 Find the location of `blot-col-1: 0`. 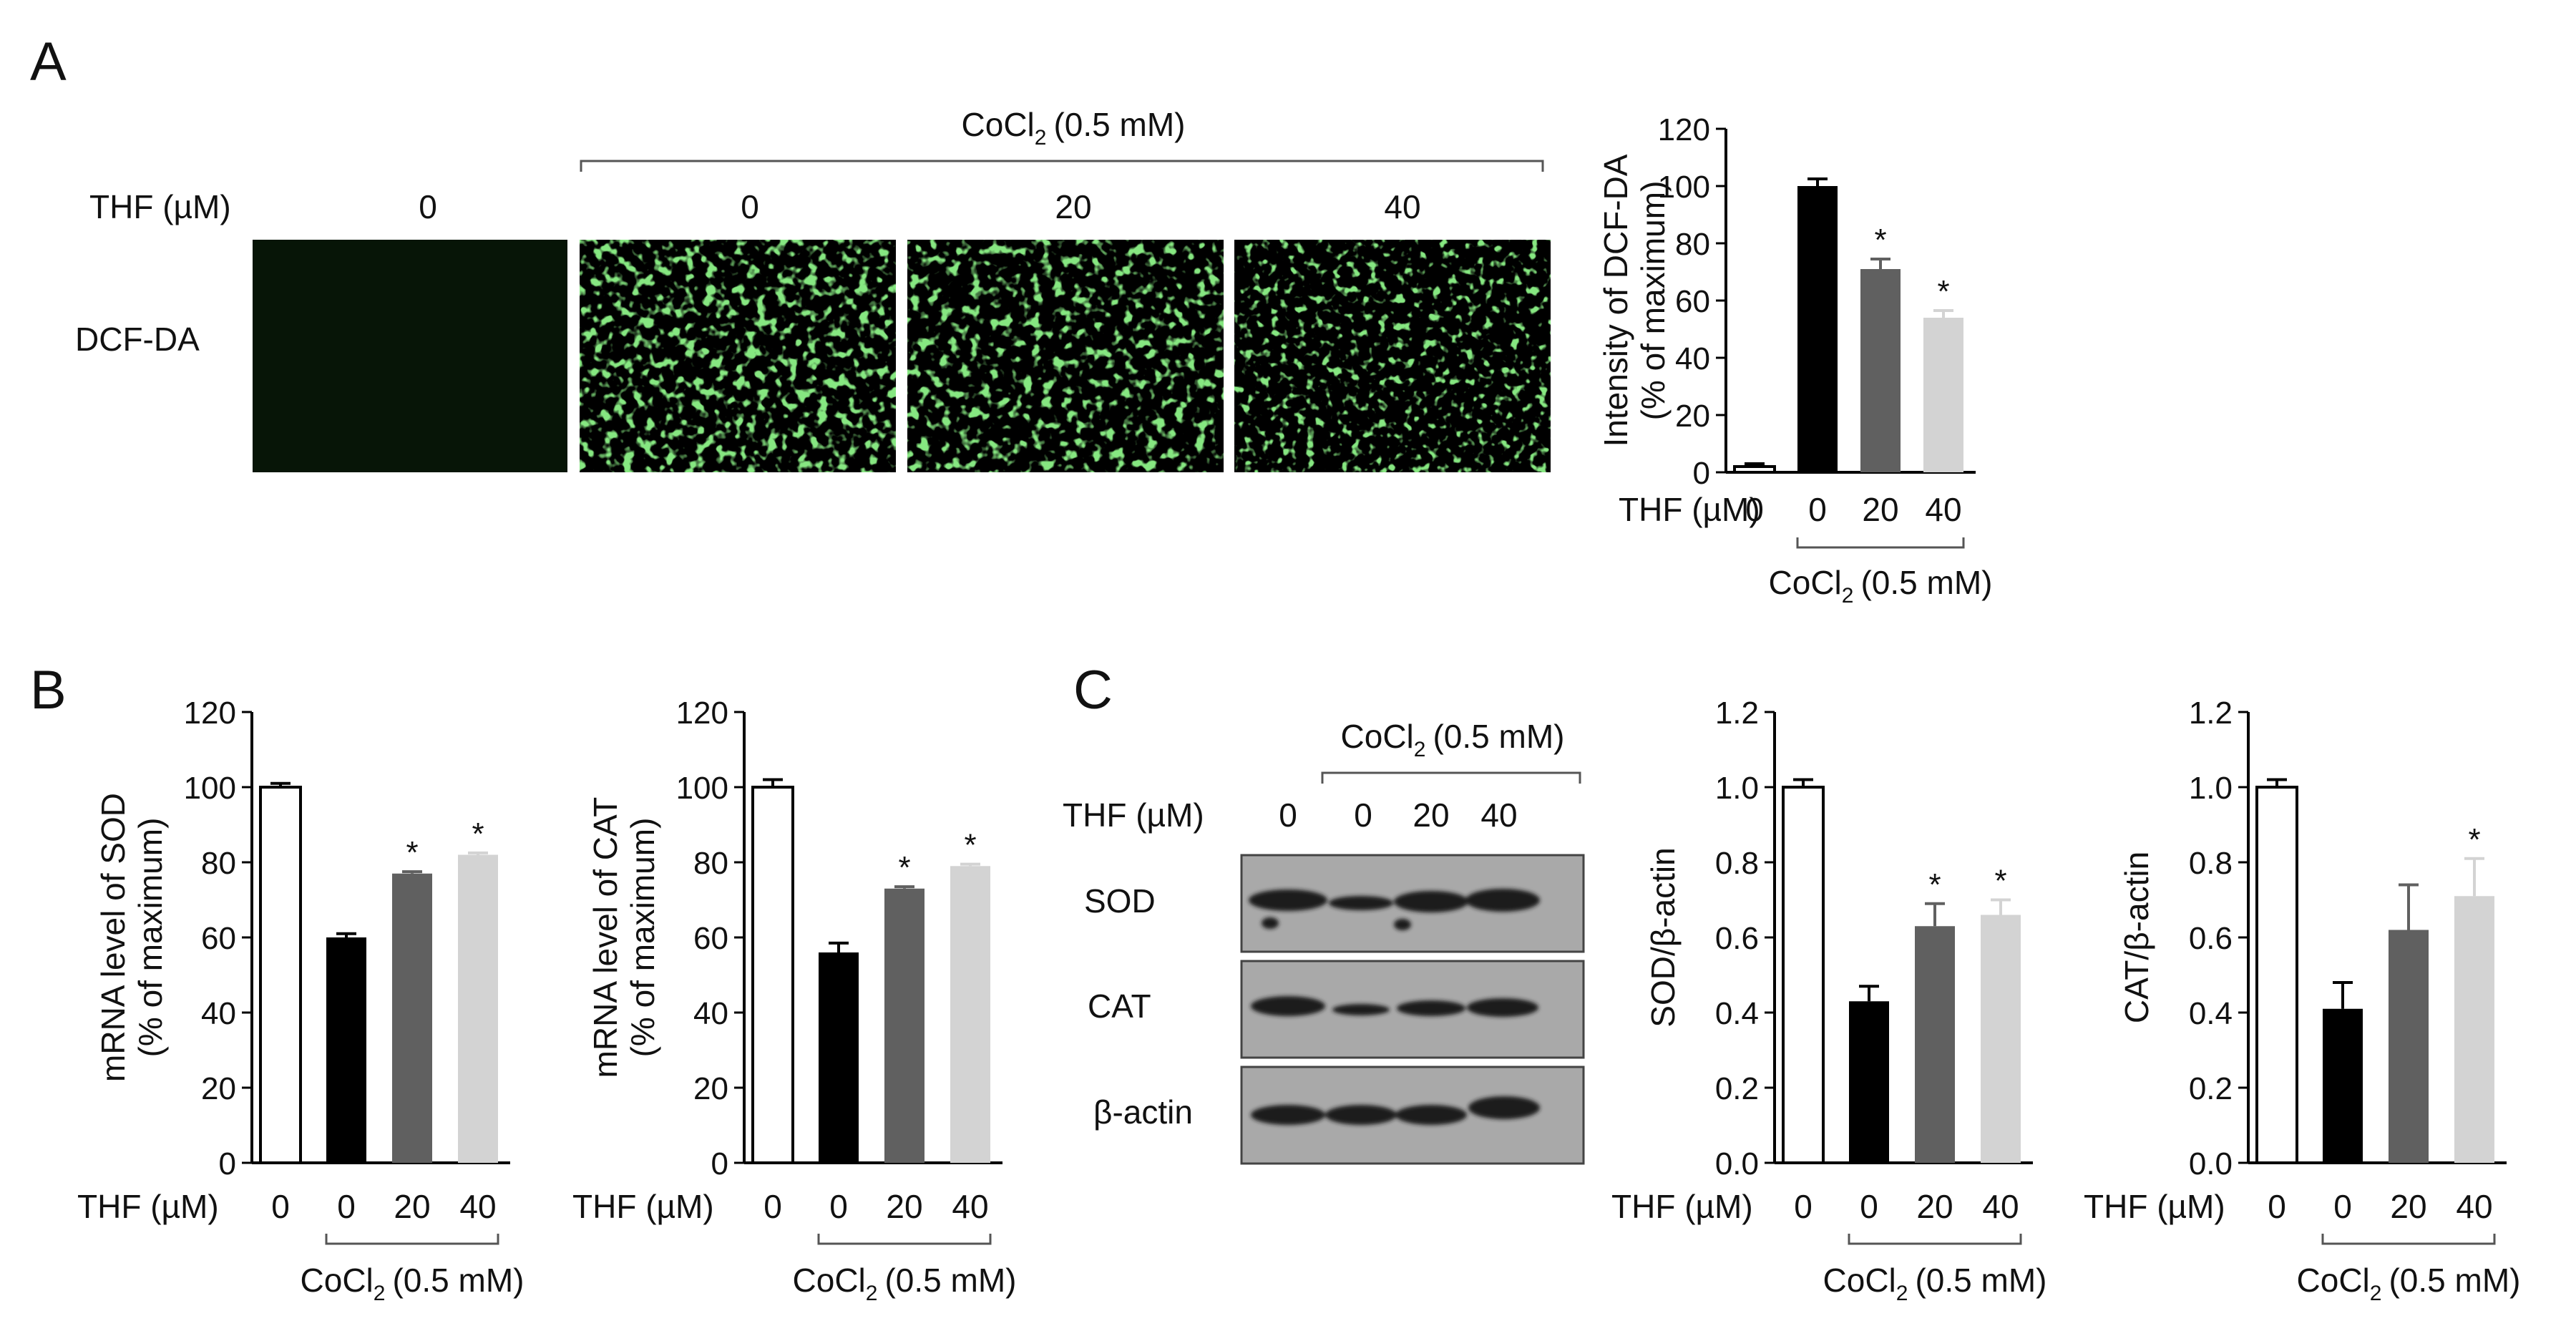

blot-col-1: 0 is located at coordinates (1363, 815).